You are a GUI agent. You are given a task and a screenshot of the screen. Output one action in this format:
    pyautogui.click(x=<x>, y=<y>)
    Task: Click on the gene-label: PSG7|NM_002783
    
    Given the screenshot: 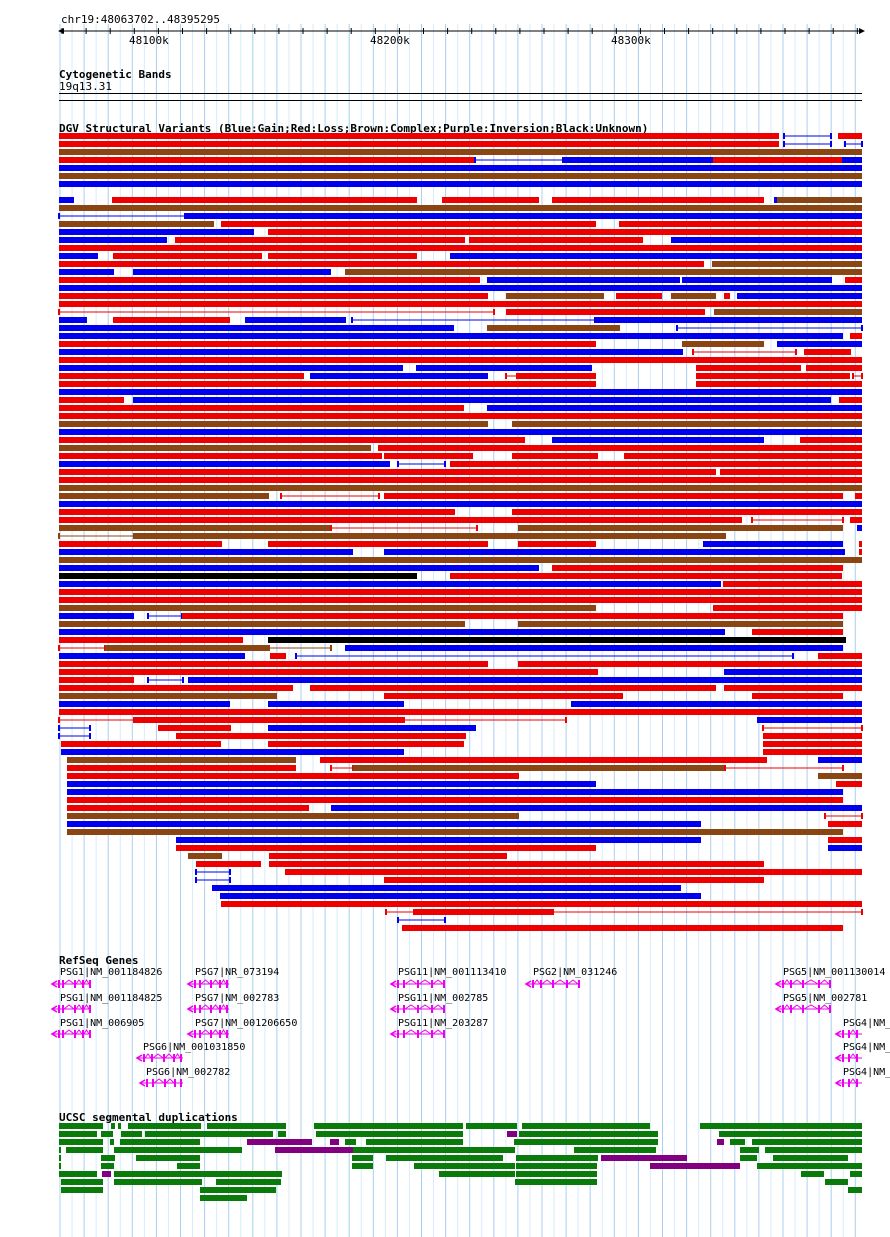 What is the action you would take?
    pyautogui.click(x=237, y=998)
    